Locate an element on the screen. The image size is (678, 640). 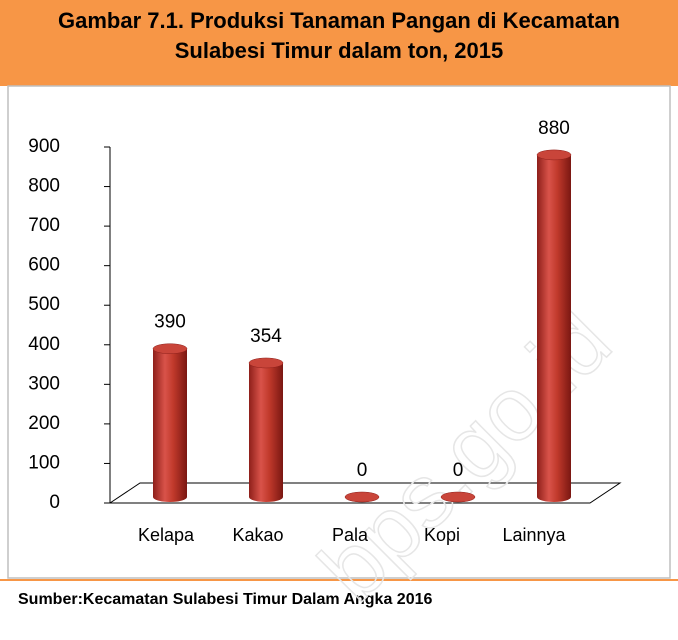
y-tick-label: 100 is located at coordinates (44, 462).